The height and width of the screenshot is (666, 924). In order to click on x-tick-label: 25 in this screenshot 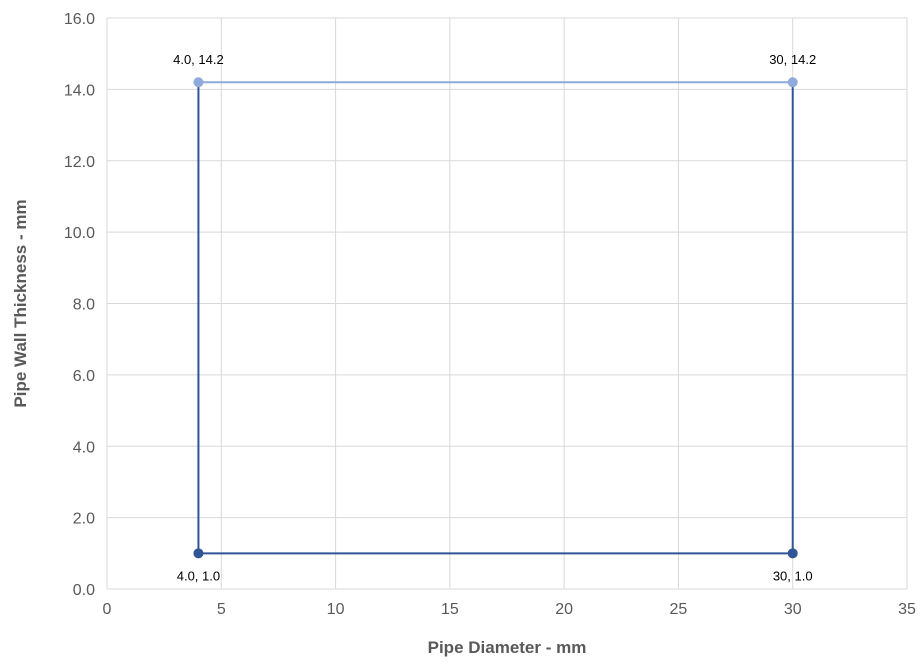, I will do `click(679, 609)`.